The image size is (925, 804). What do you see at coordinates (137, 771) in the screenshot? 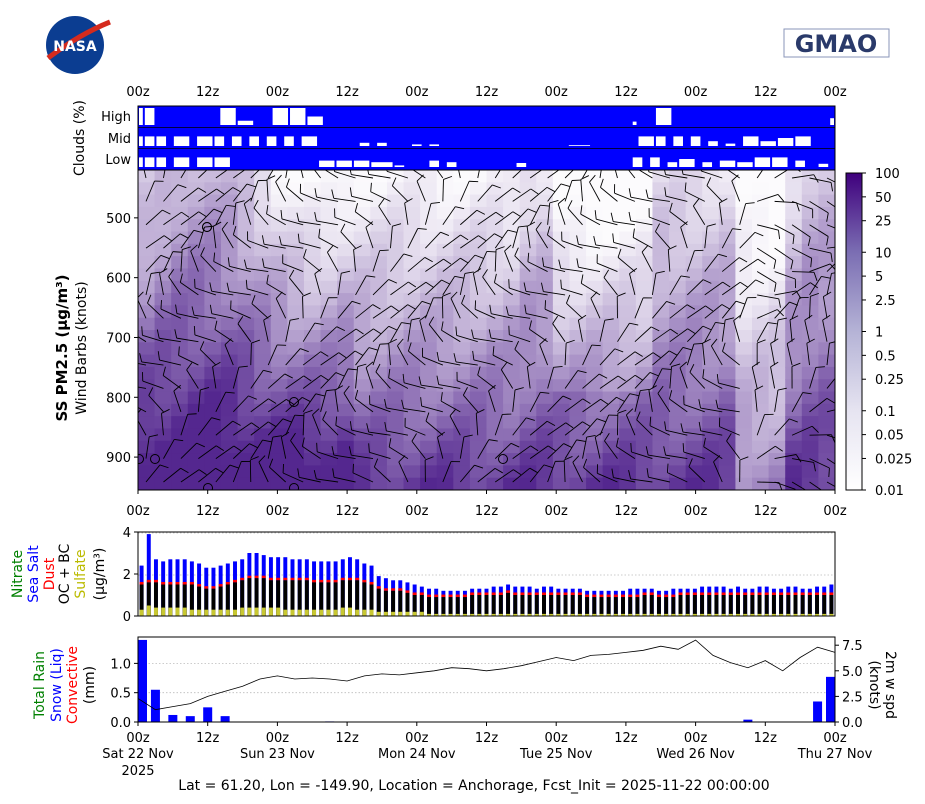
I see `year-label: 2025` at bounding box center [137, 771].